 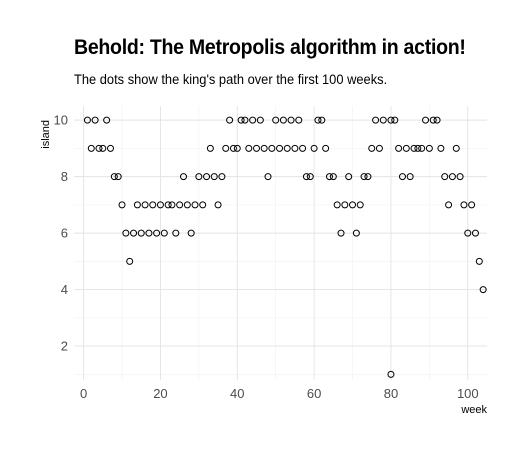 I want to click on y-axis-label: island, so click(x=46, y=134).